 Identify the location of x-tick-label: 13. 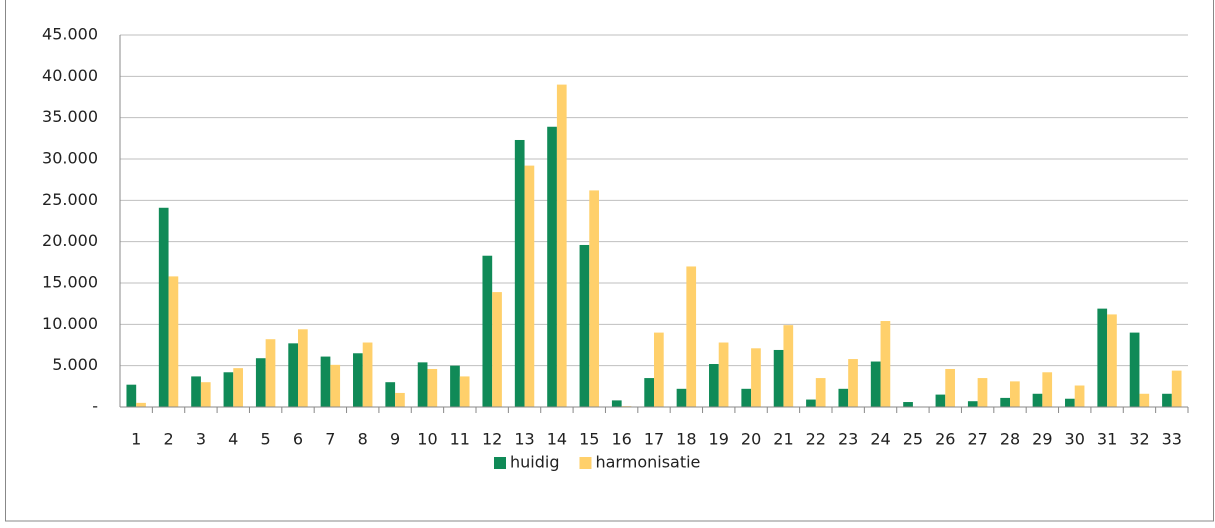
(524, 439).